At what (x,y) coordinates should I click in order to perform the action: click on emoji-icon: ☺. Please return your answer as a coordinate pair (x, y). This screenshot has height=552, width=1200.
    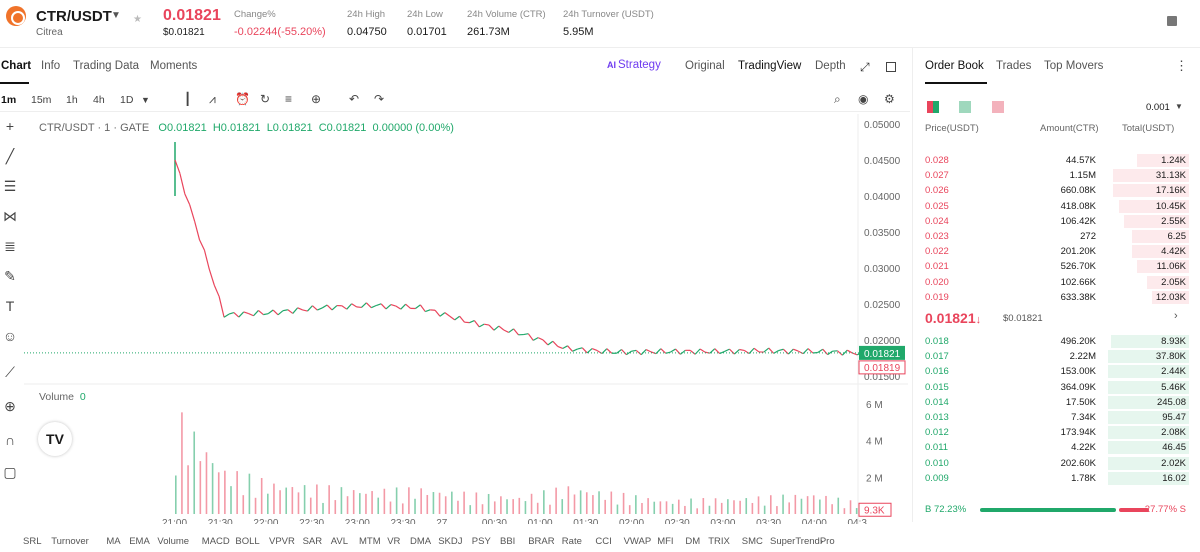
    Looking at the image, I should click on (10, 336).